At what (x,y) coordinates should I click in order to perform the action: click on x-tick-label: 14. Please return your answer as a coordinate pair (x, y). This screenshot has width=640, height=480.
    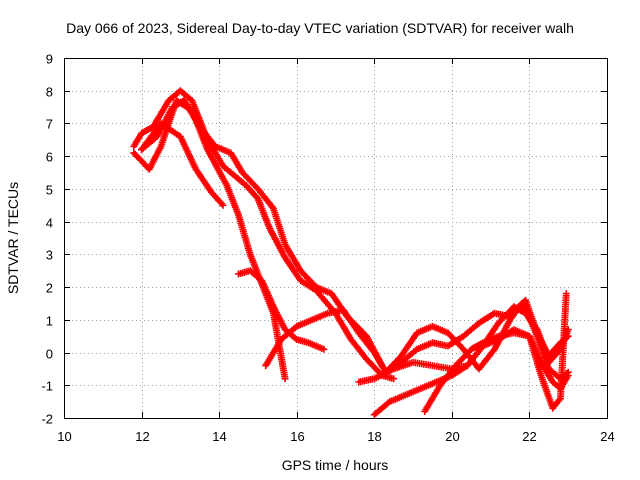
    Looking at the image, I should click on (219, 436).